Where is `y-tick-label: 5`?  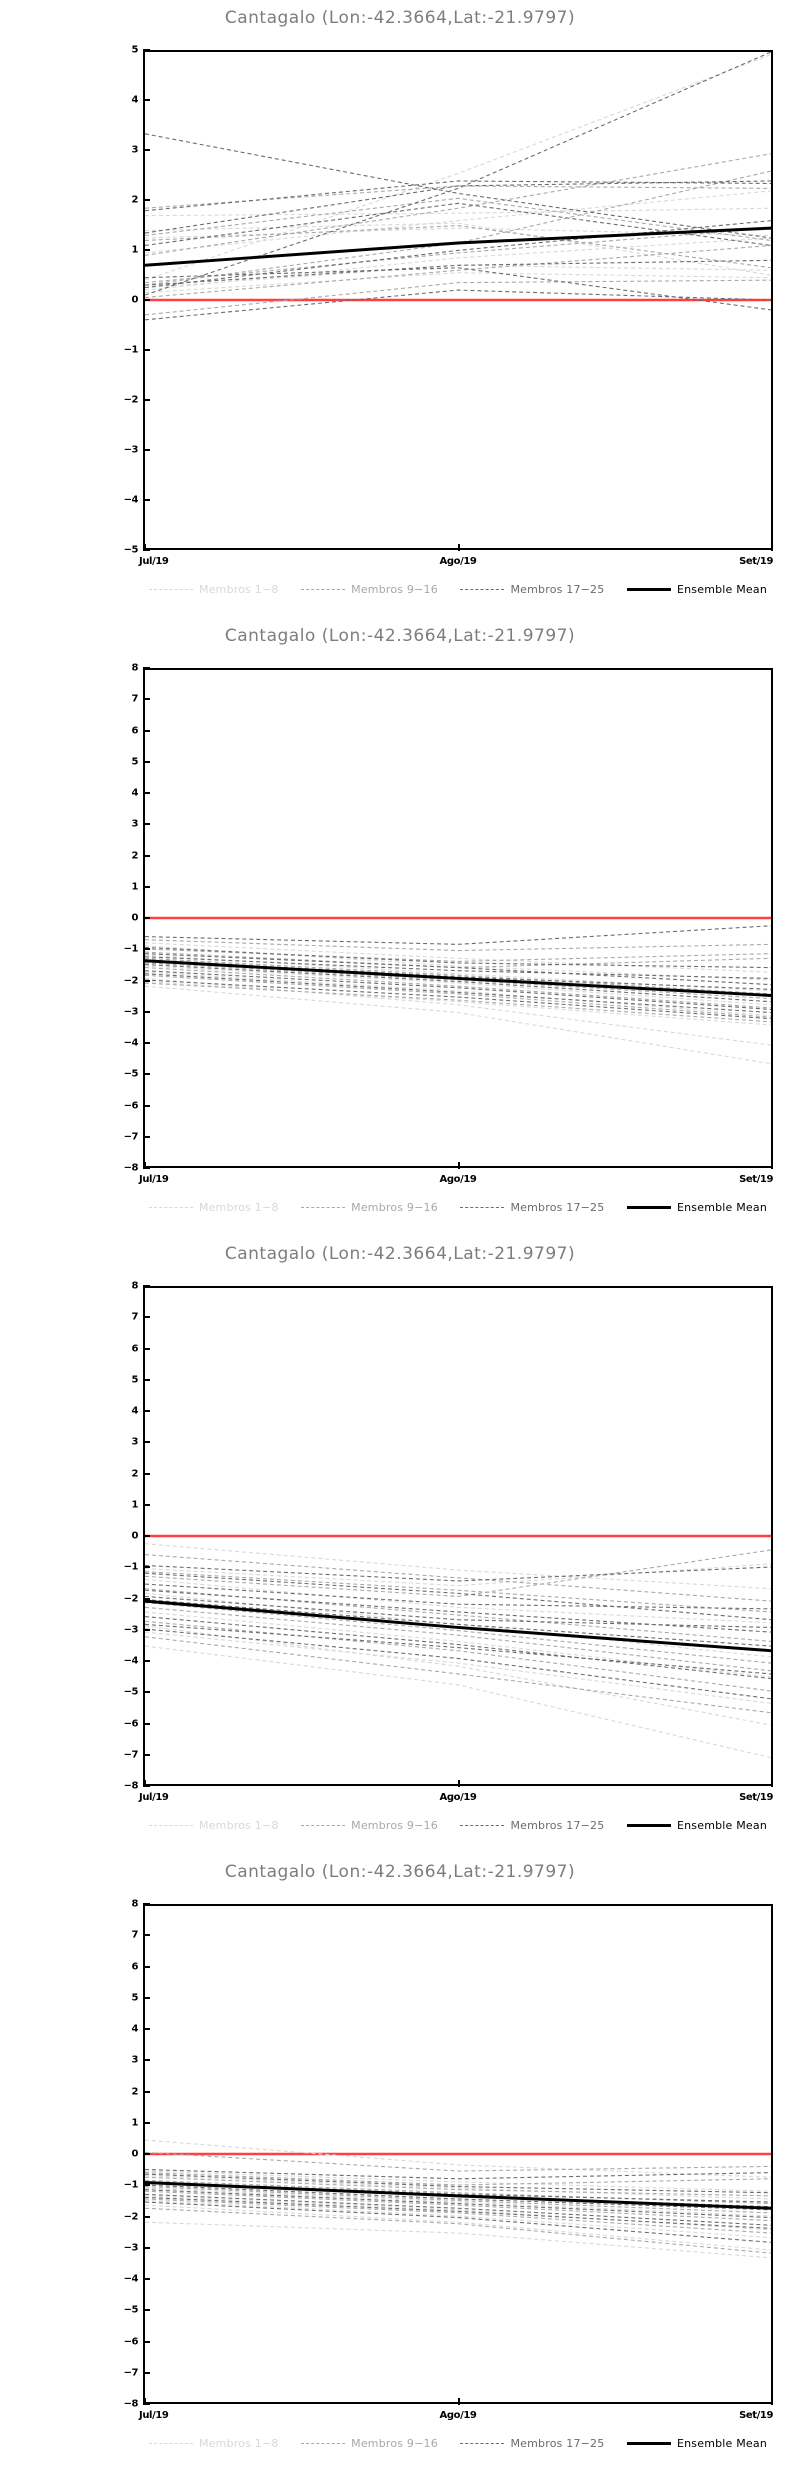
y-tick-label: 5 is located at coordinates (135, 762).